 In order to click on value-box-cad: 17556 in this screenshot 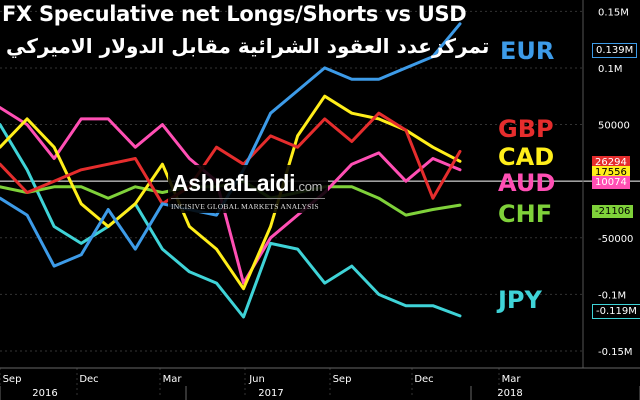, I will do `click(611, 172)`.